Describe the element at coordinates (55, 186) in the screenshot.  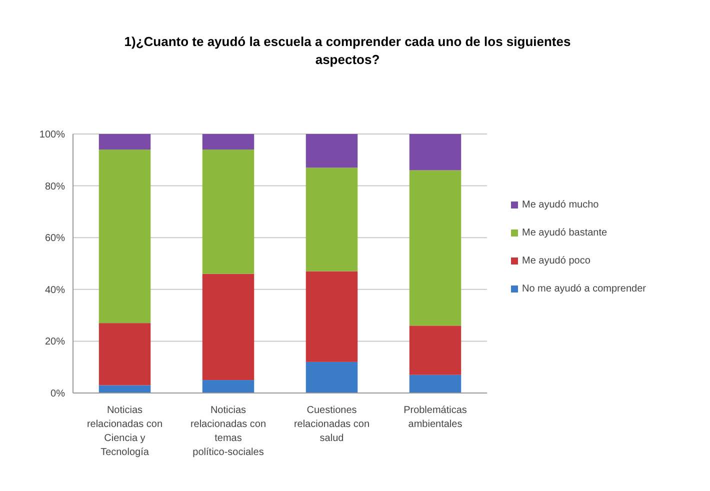
I see `y-tick-label: 80%` at that location.